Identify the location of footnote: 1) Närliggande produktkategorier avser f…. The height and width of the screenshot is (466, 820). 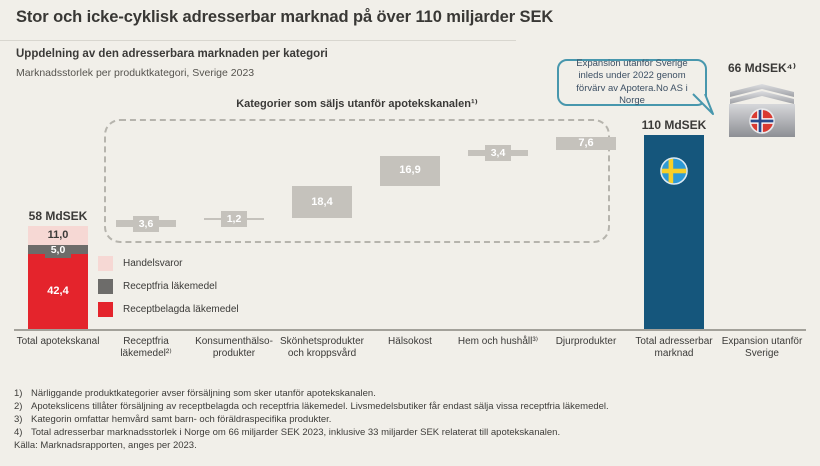
(406, 393).